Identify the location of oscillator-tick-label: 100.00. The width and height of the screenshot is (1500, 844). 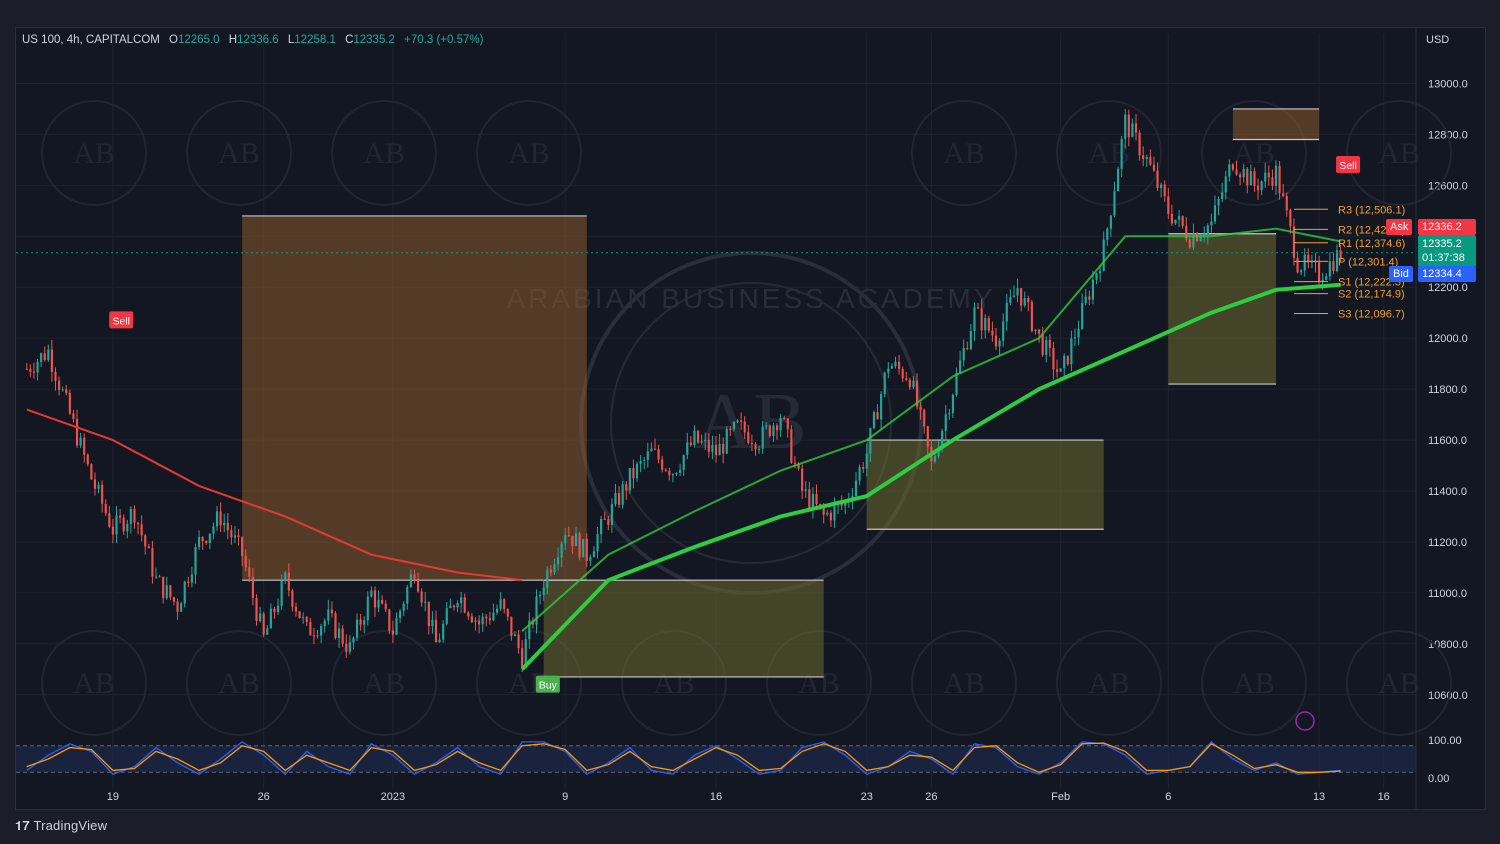
(1445, 741).